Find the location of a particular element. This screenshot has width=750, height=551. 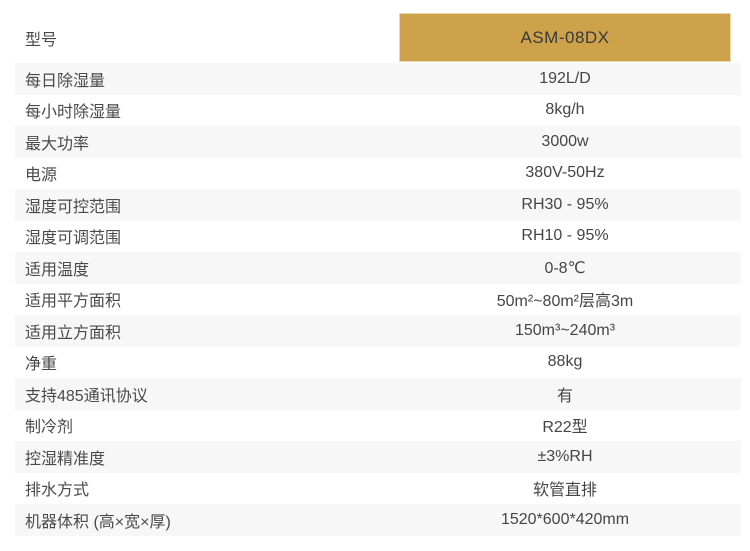

spec-value: 150m³~240m³ is located at coordinates (565, 330).